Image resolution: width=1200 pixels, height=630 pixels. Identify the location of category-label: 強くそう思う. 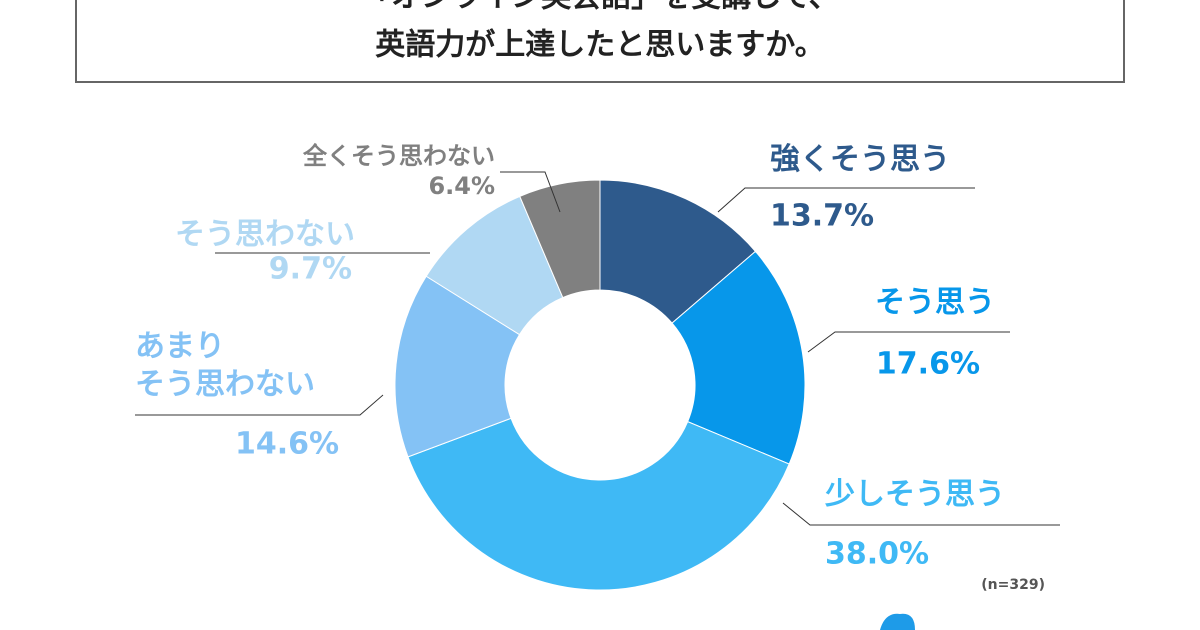
(860, 159).